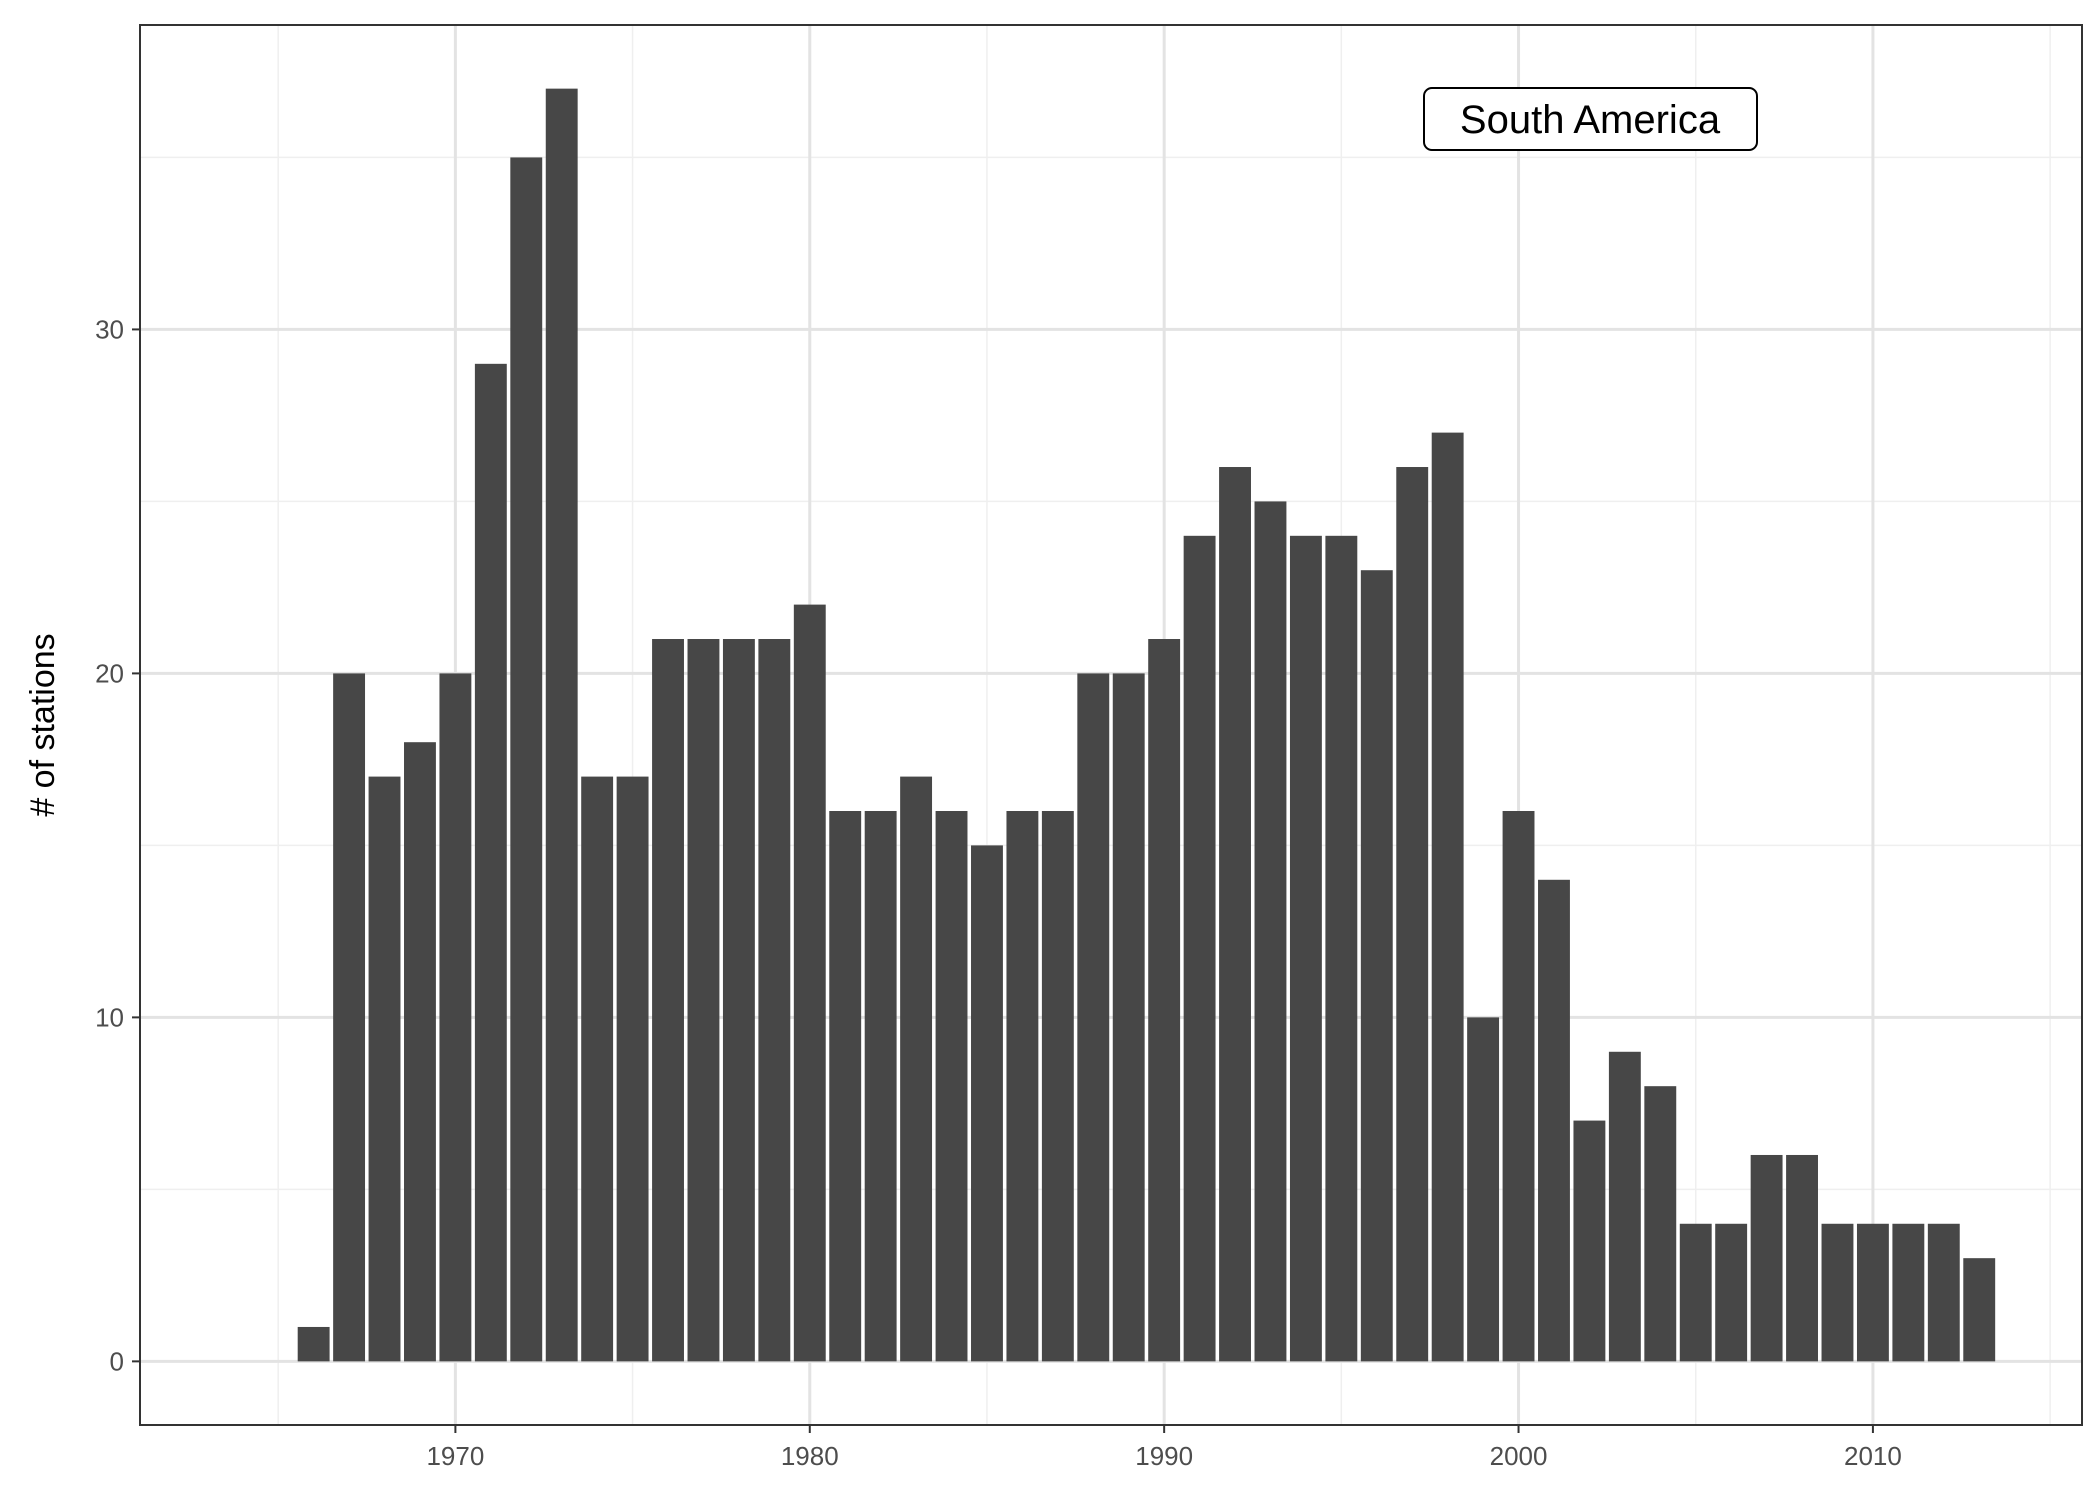 The height and width of the screenshot is (1500, 2100). Describe the element at coordinates (1908, 1292) in the screenshot. I see `bar-2011` at that location.